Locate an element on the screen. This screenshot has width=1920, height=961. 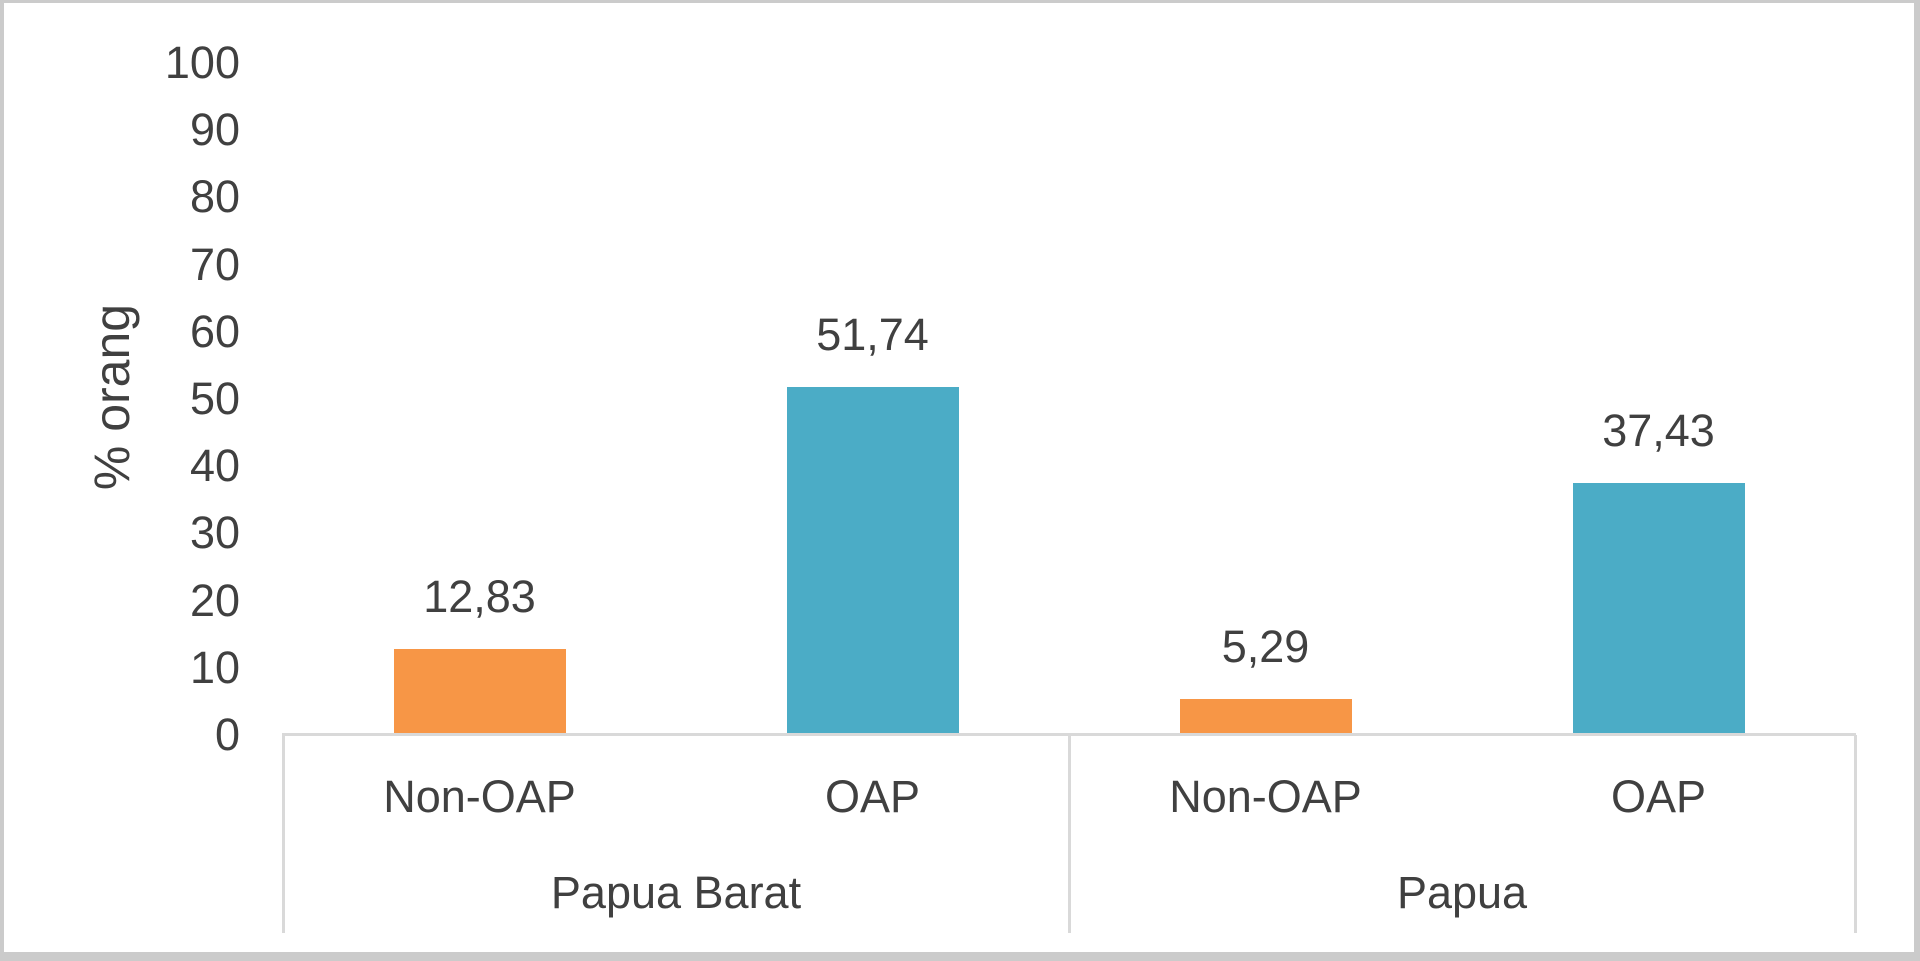
y-tick-label: 100 is located at coordinates (202, 62).